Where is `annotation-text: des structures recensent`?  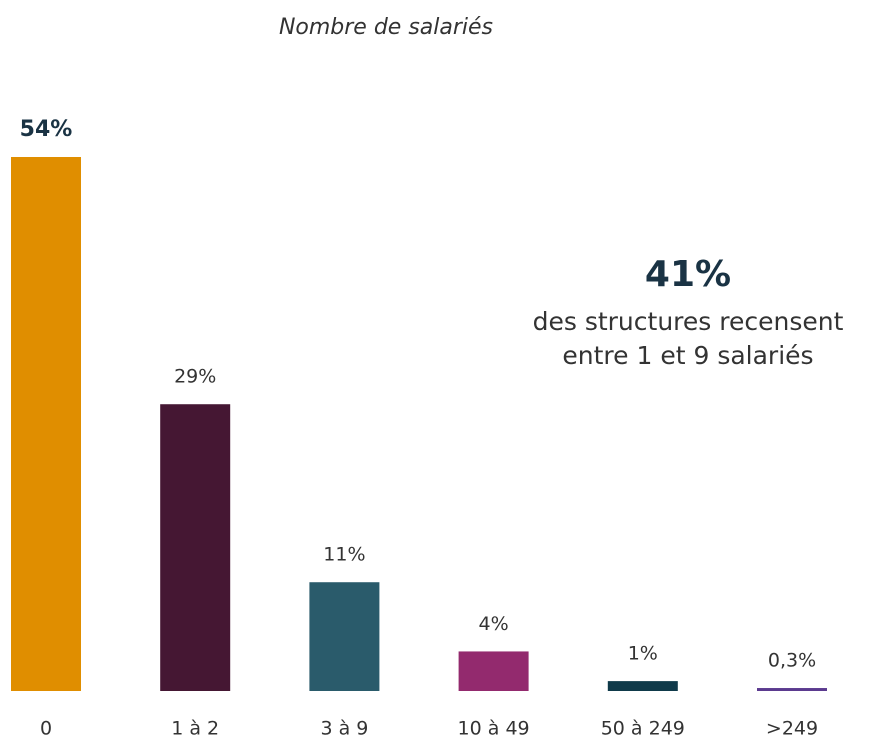
annotation-text: des structures recensent is located at coordinates (688, 321).